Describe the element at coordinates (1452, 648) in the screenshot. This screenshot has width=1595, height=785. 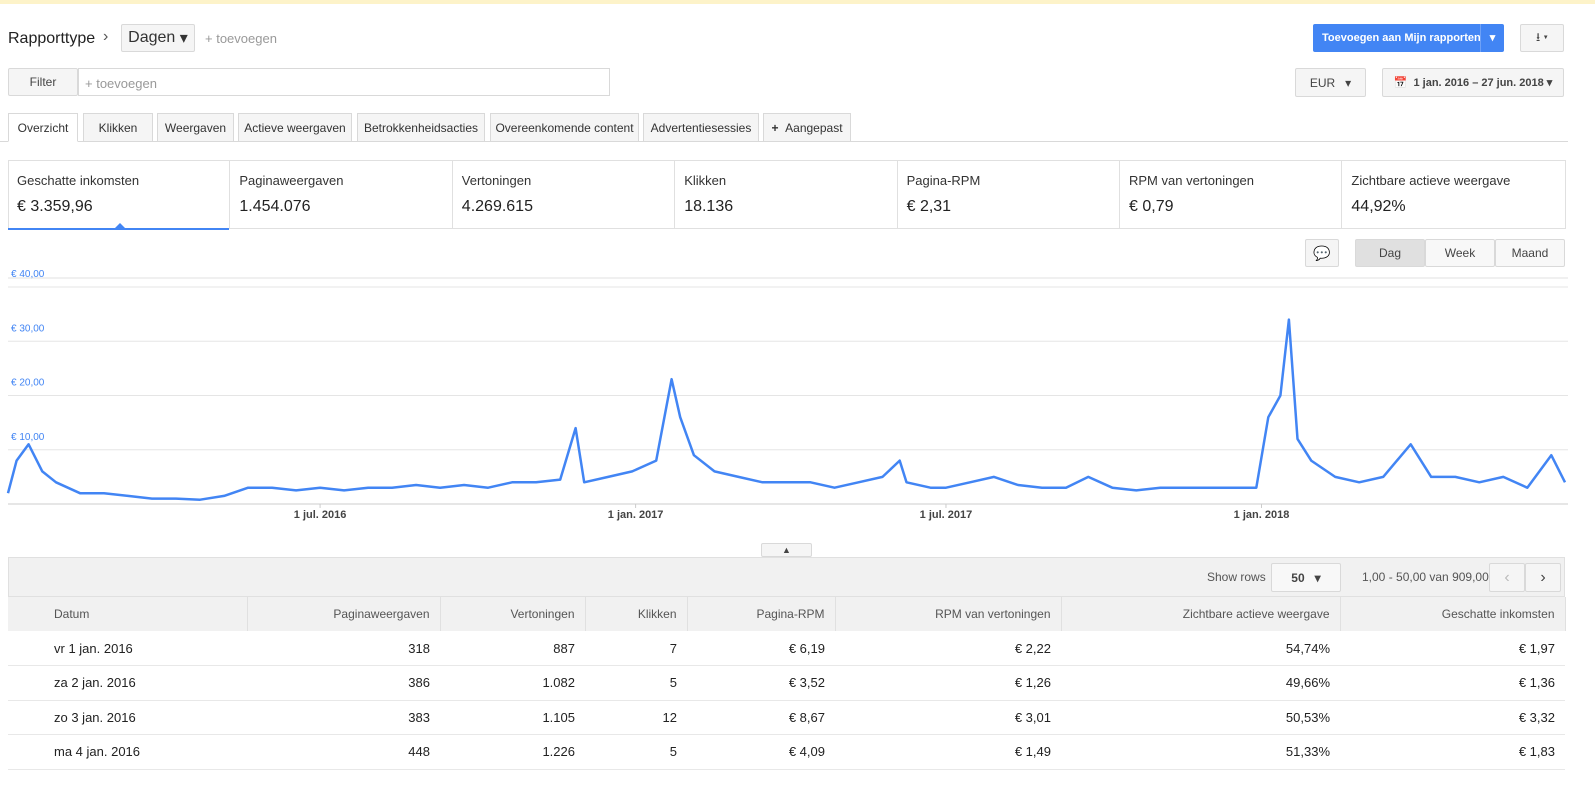
I see `table-cell: € 1,97` at that location.